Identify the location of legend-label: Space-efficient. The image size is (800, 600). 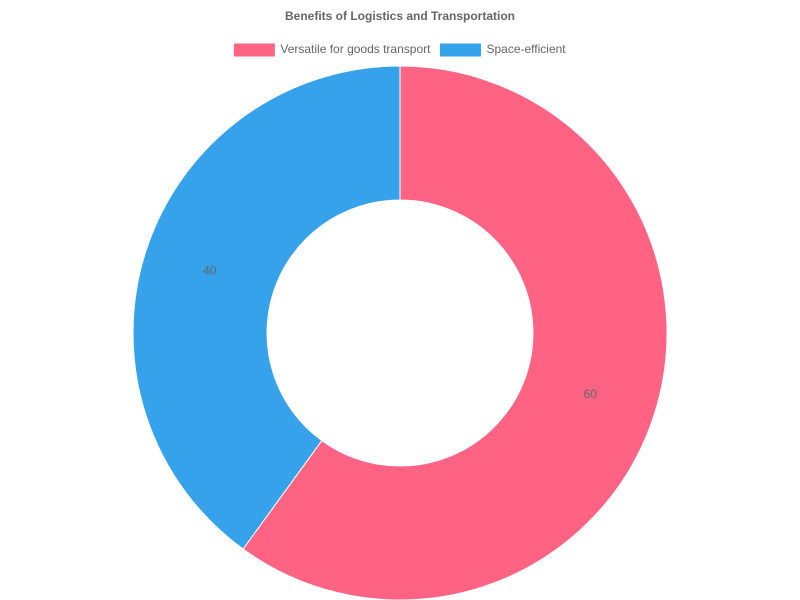
(526, 49).